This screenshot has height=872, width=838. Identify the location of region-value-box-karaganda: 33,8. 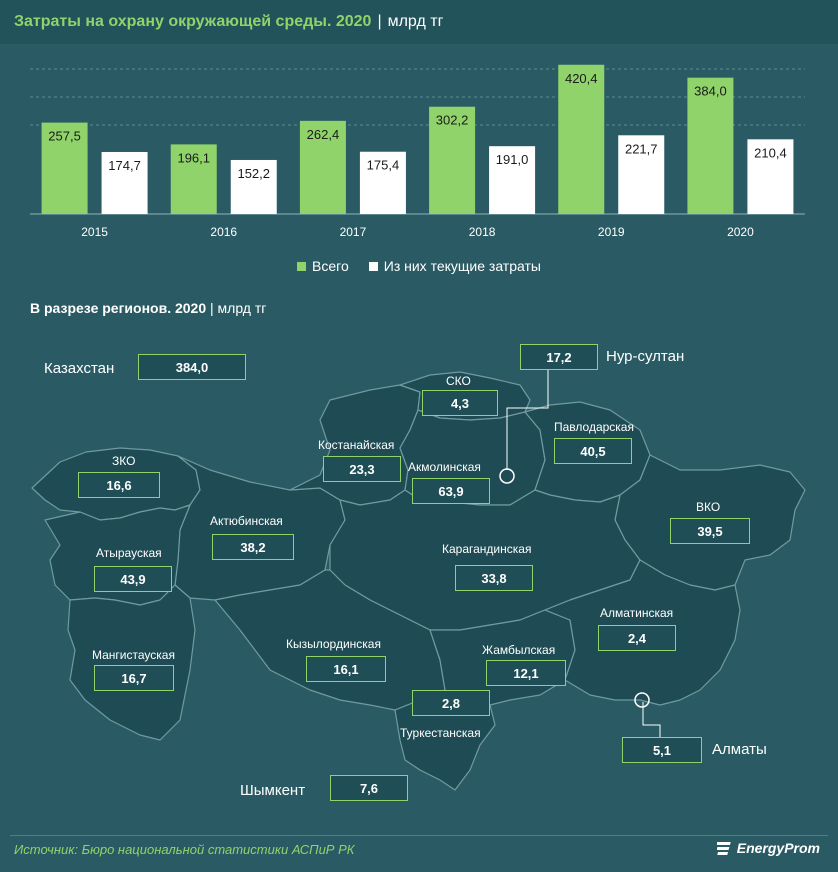
(494, 578).